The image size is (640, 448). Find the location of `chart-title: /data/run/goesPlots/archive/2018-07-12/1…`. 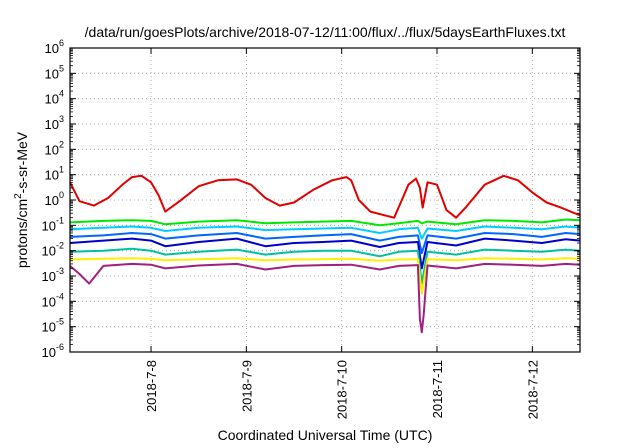

chart-title: /data/run/goesPlots/archive/2018-07-12/1… is located at coordinates (325, 32).